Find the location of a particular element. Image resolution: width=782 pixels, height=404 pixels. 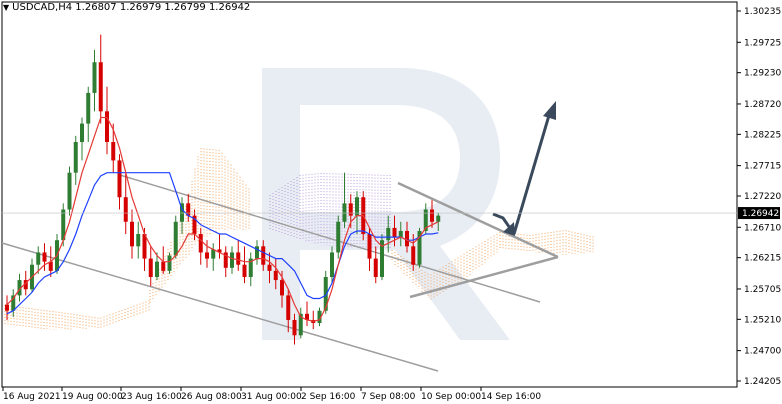

x-tick-label: 31 Aug 00:00 is located at coordinates (271, 397).